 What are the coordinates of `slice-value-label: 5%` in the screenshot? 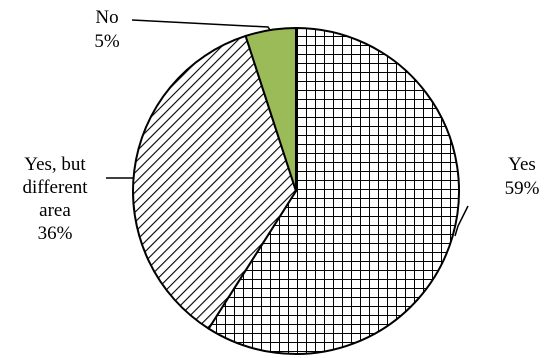 It's located at (107, 41).